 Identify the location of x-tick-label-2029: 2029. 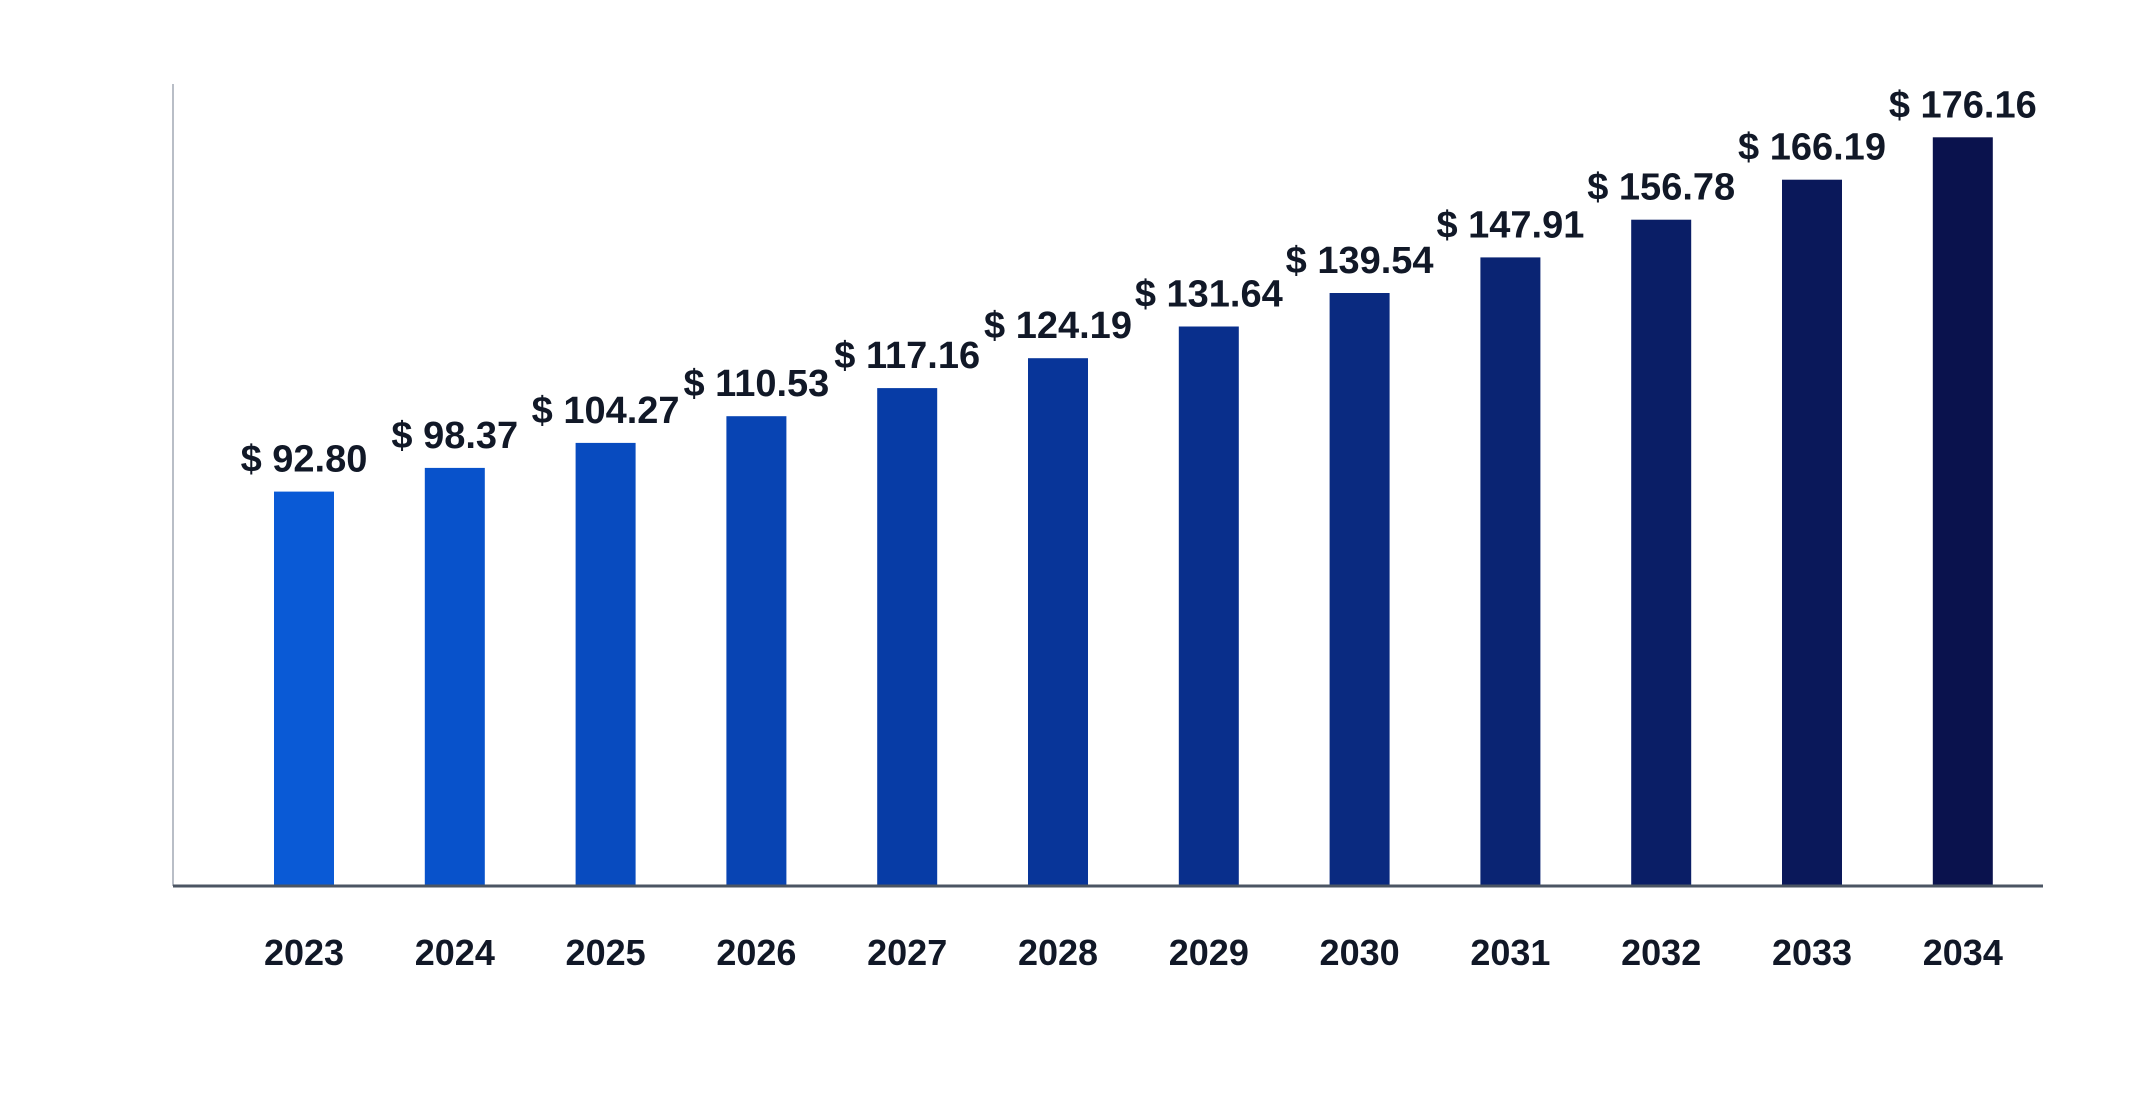
(1209, 952).